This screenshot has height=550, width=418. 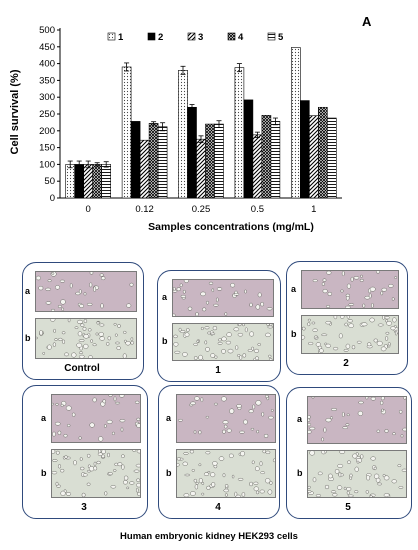 What do you see at coordinates (153, 161) in the screenshot?
I see `bar-series-4-0.12` at bounding box center [153, 161].